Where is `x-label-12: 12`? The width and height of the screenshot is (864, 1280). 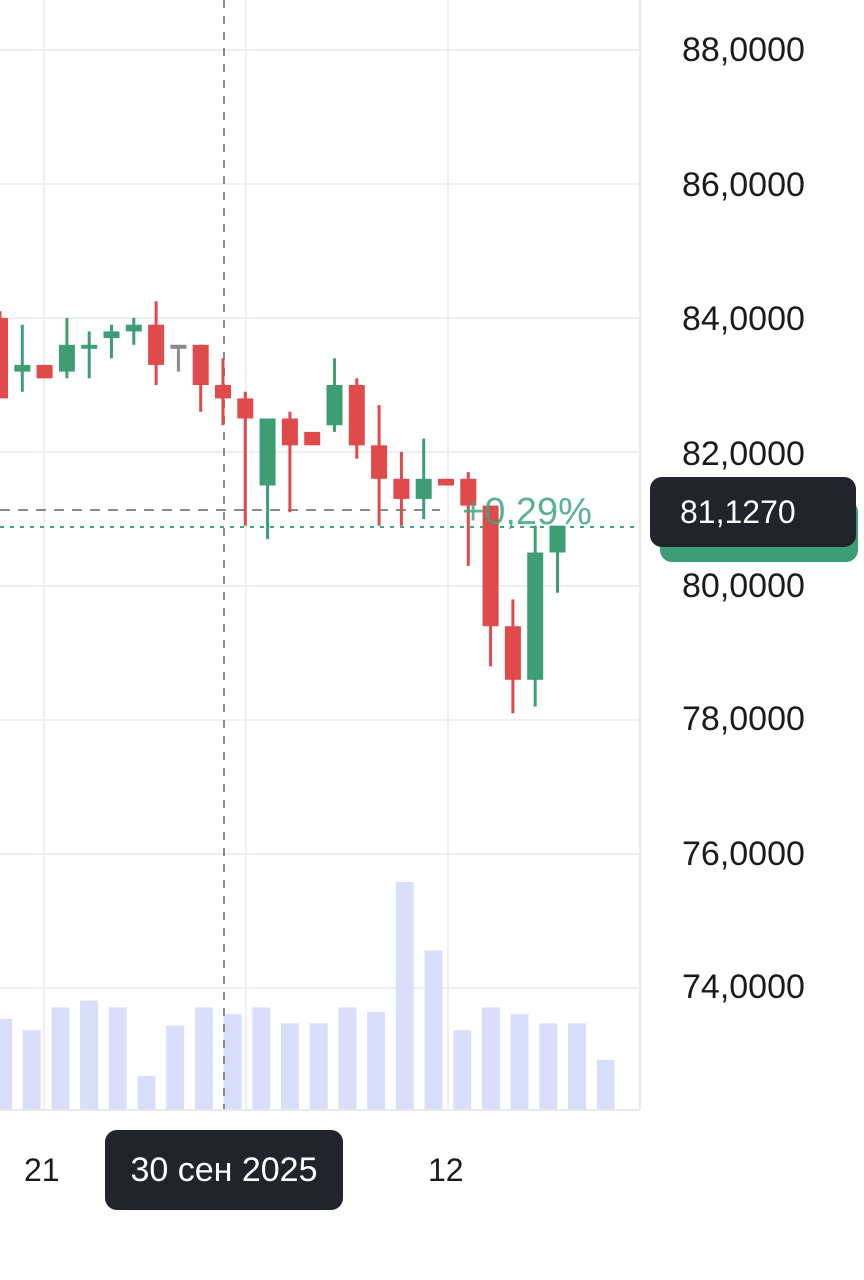 x-label-12: 12 is located at coordinates (446, 1170).